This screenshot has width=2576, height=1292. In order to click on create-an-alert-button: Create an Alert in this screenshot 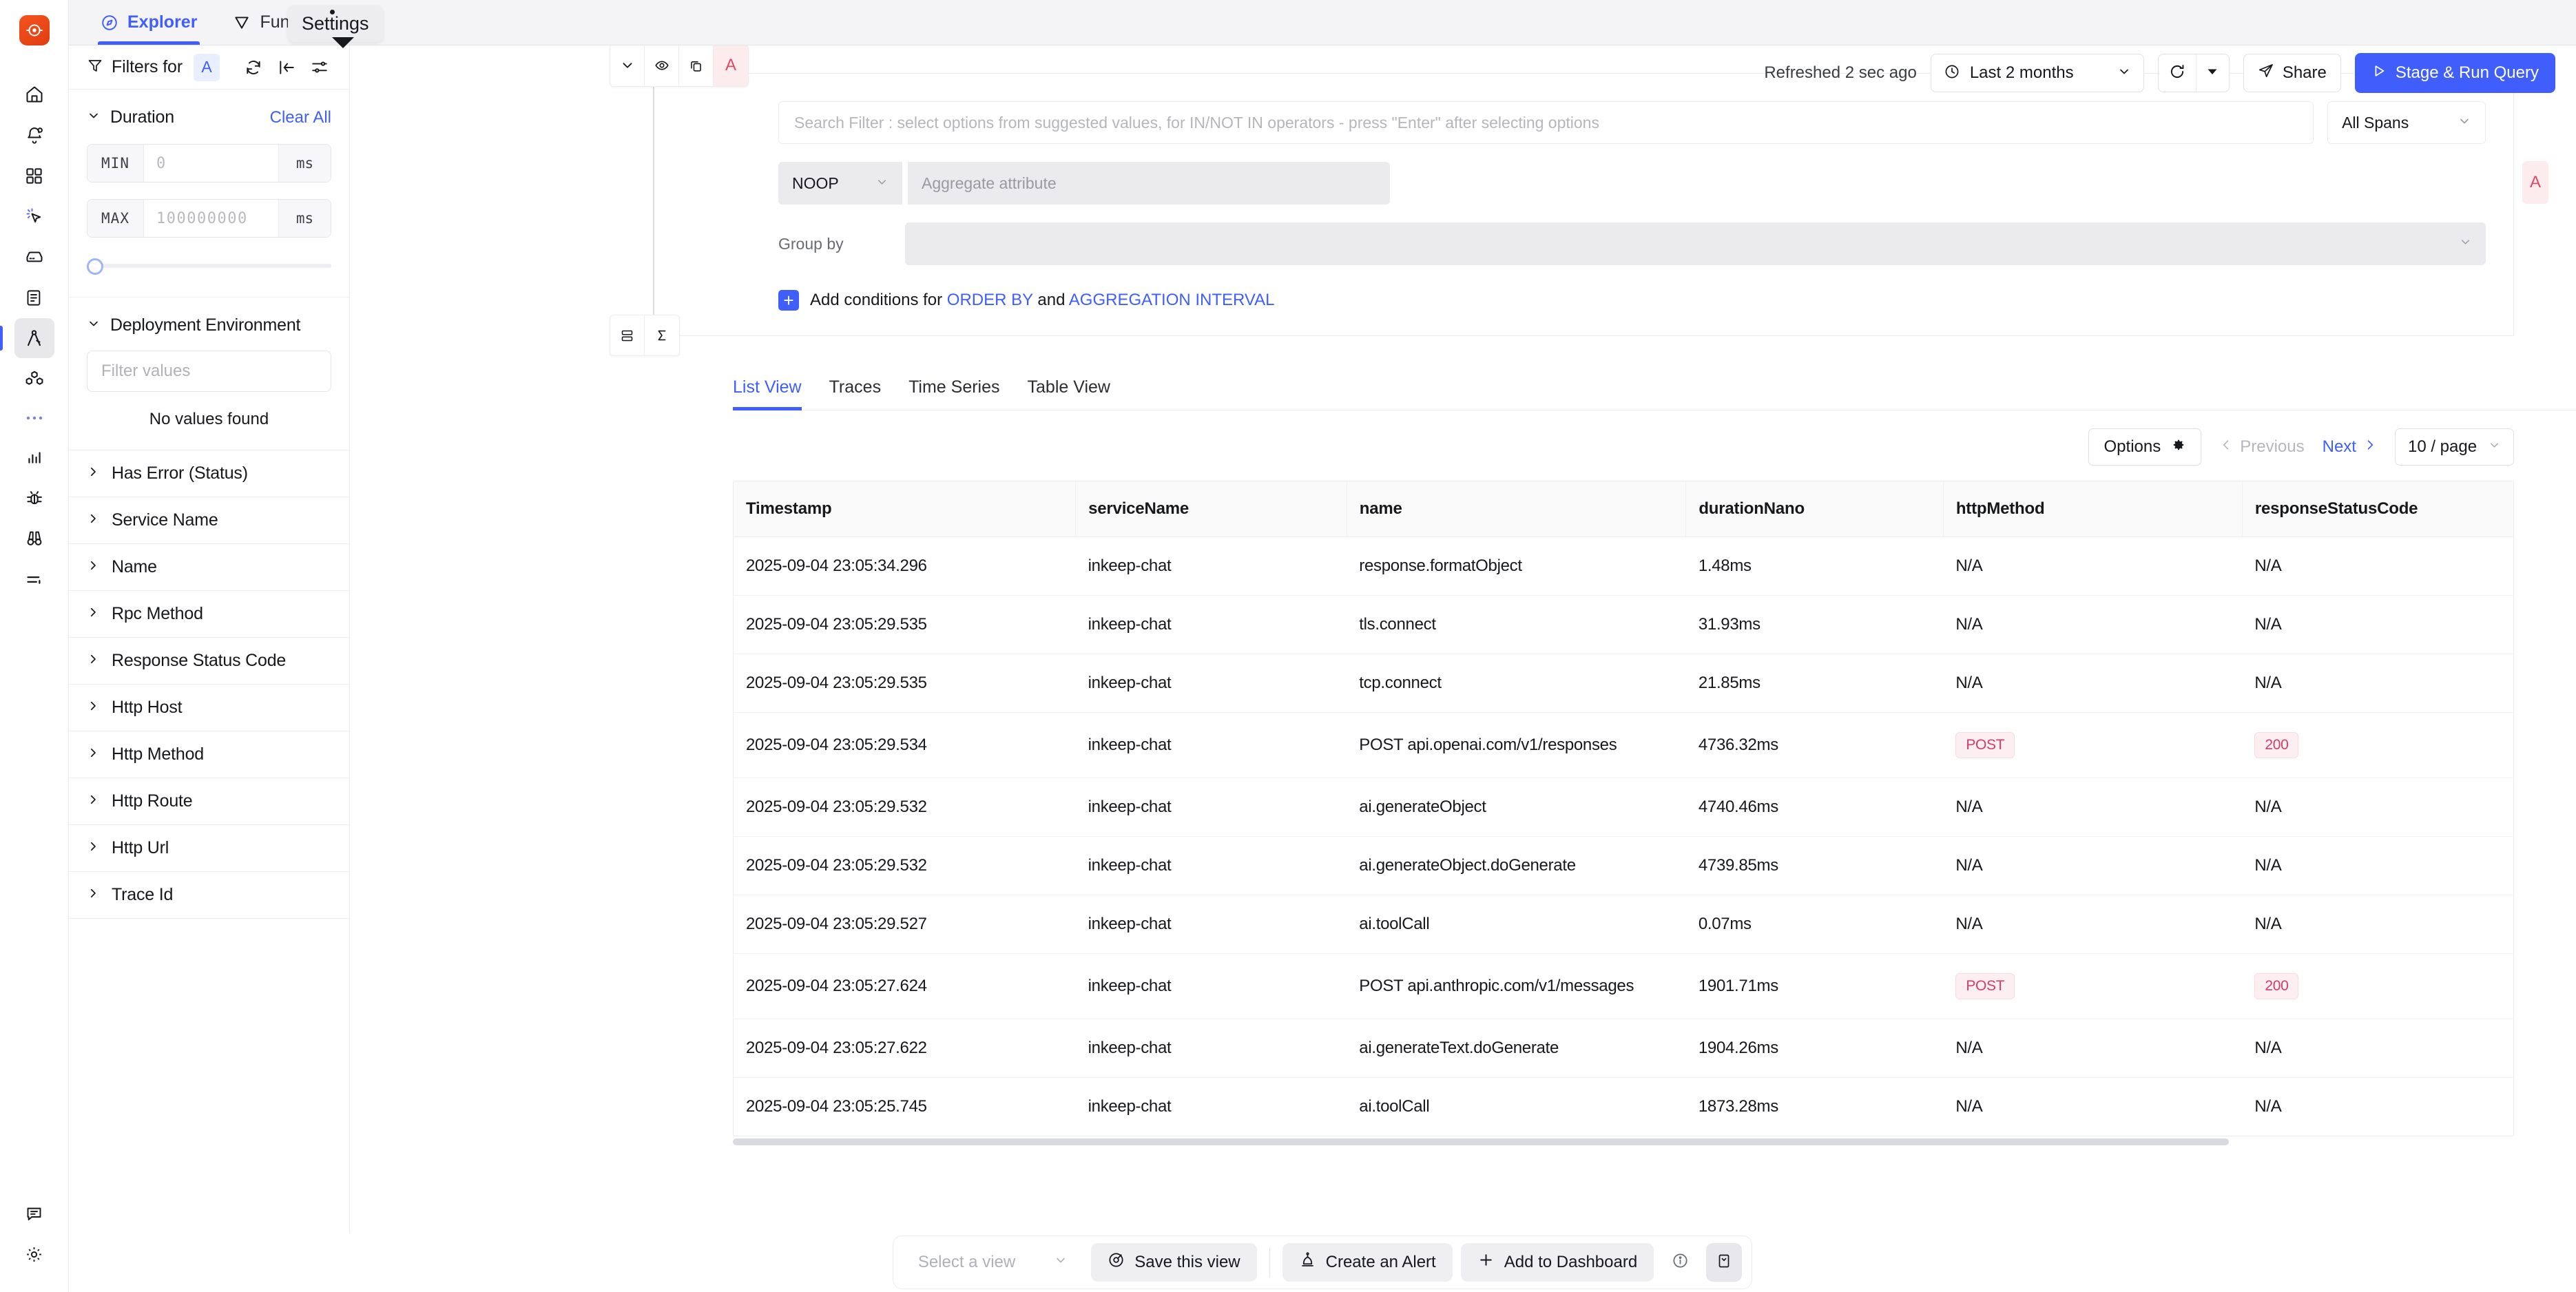, I will do `click(1367, 1262)`.